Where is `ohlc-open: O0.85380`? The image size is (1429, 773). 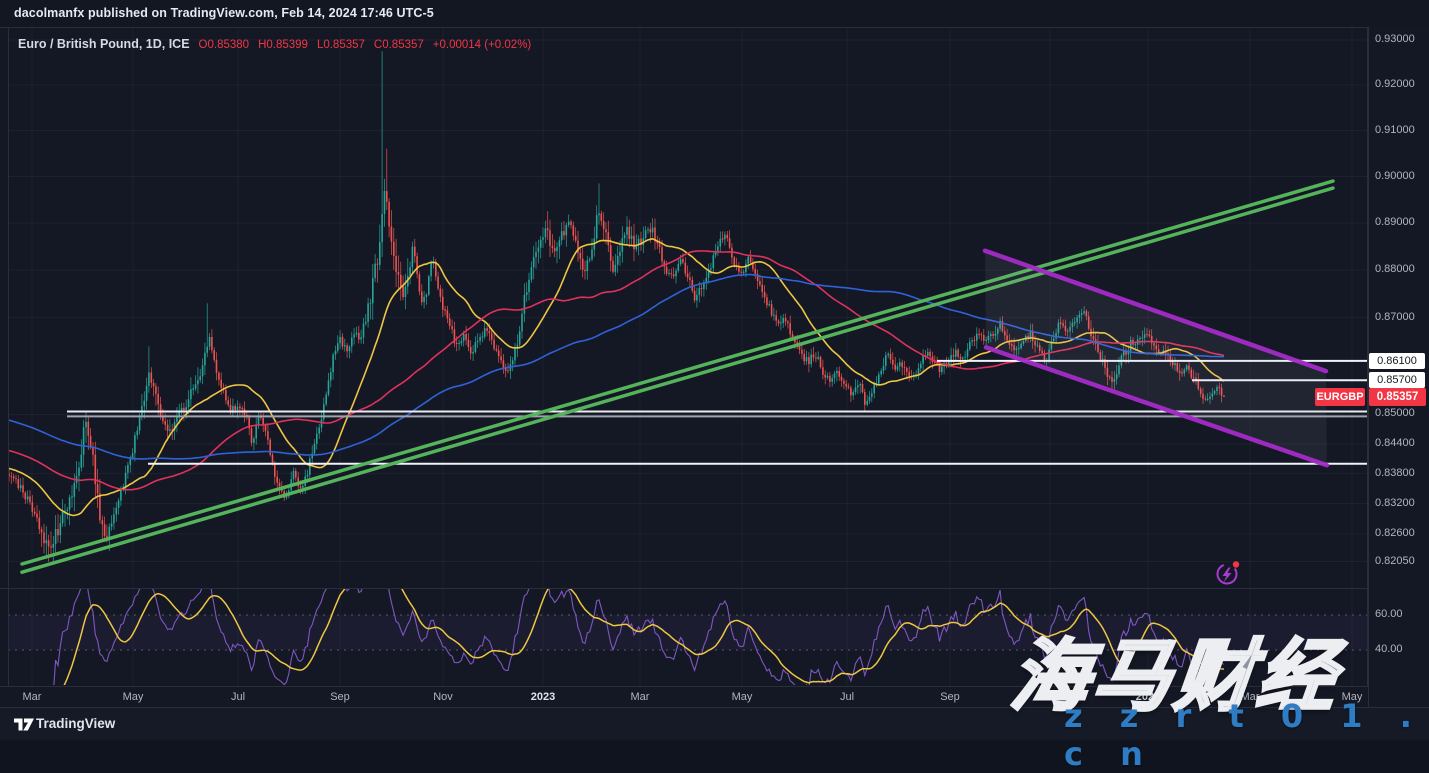
ohlc-open: O0.85380 is located at coordinates (224, 45).